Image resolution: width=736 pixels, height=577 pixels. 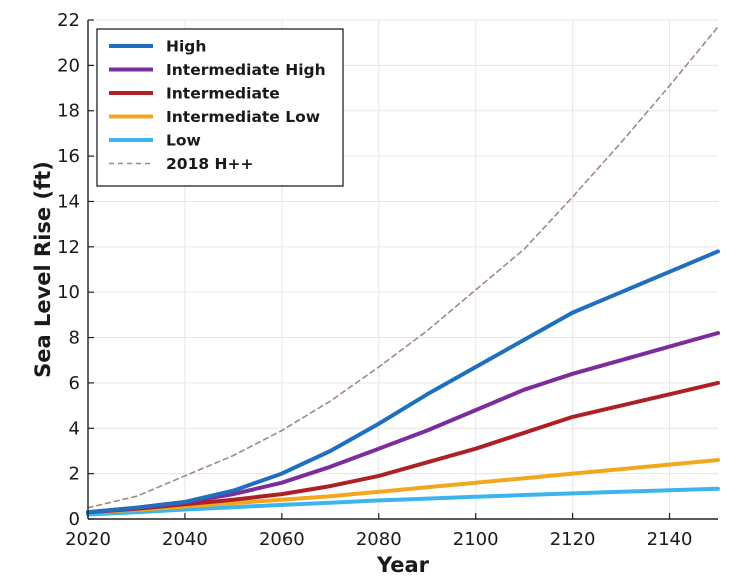 I want to click on legend-box, so click(x=220, y=107).